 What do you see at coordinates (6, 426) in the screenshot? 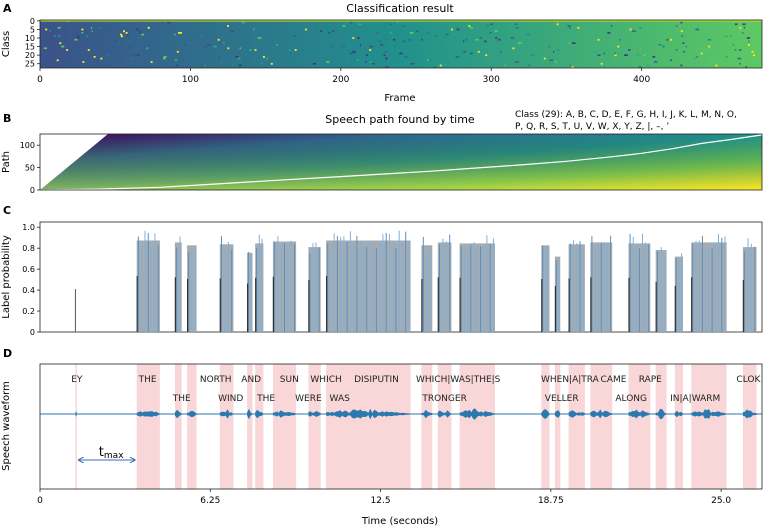
I see `panel-d-ylabel: Speech waveform` at bounding box center [6, 426].